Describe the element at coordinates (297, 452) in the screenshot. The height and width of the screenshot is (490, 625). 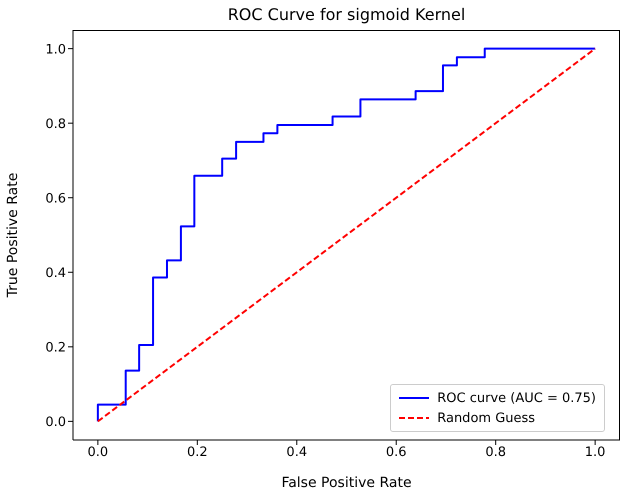
I see `x-tick-label: 0.4` at that location.